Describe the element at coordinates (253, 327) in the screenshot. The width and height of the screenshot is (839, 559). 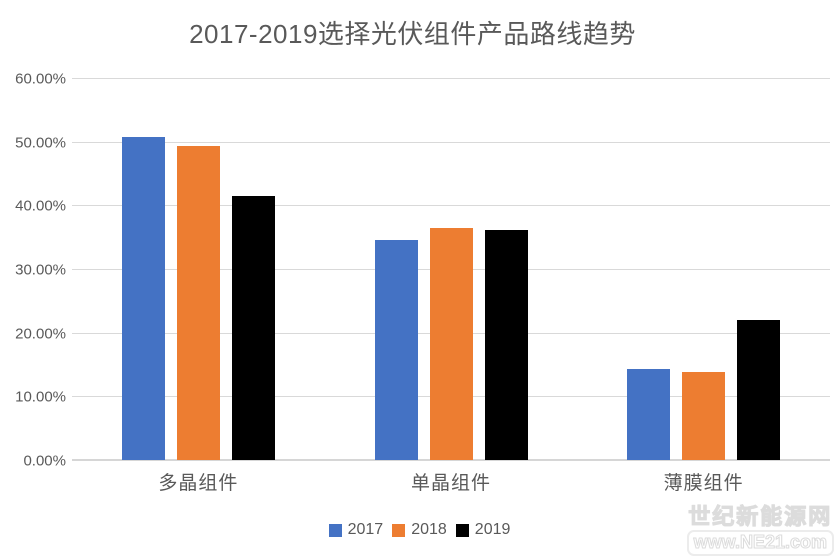
I see `bar-2019-cat0` at that location.